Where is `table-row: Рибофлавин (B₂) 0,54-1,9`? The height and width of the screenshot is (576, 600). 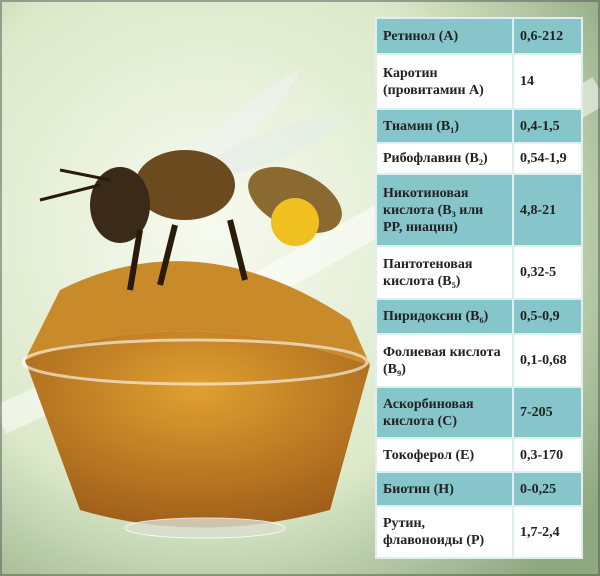 table-row: Рибофлавин (B₂) 0,54-1,9 is located at coordinates (479, 158).